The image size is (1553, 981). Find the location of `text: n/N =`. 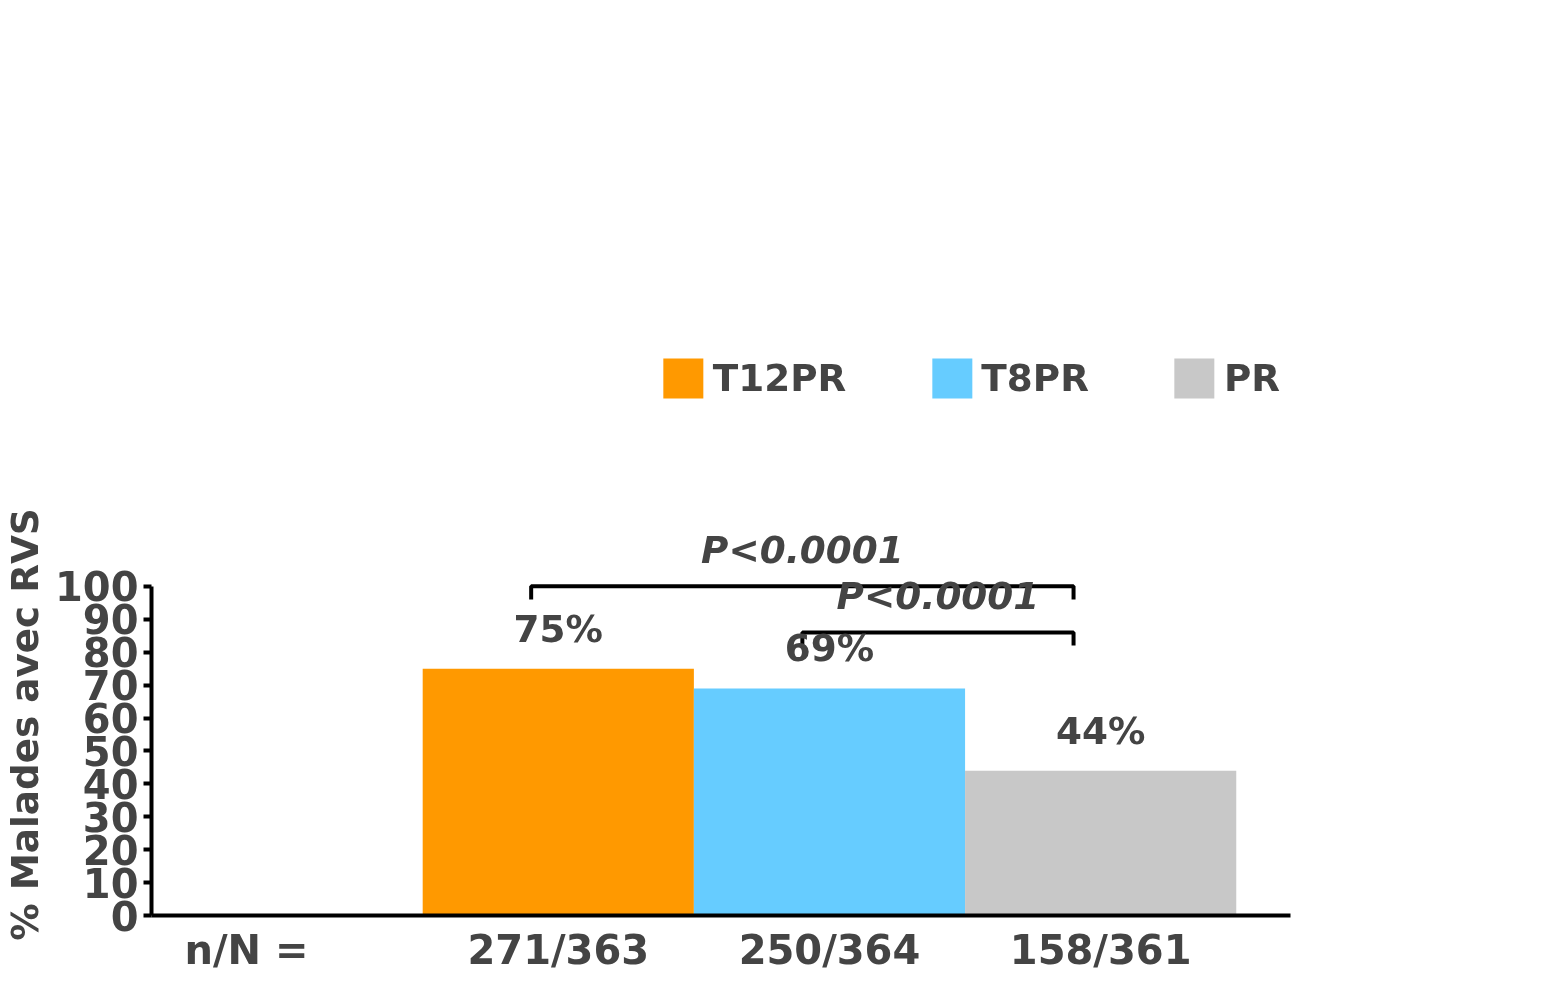

text: n/N = is located at coordinates (246, 949).